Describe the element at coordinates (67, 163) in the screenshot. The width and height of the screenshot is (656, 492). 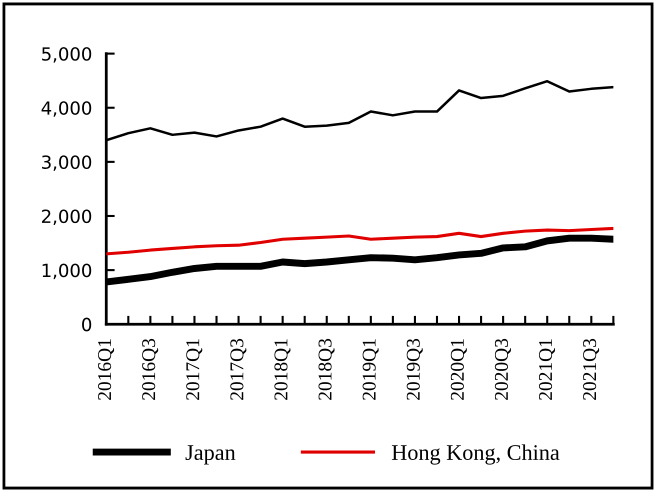
I see `y-tick-label: 3,000` at that location.